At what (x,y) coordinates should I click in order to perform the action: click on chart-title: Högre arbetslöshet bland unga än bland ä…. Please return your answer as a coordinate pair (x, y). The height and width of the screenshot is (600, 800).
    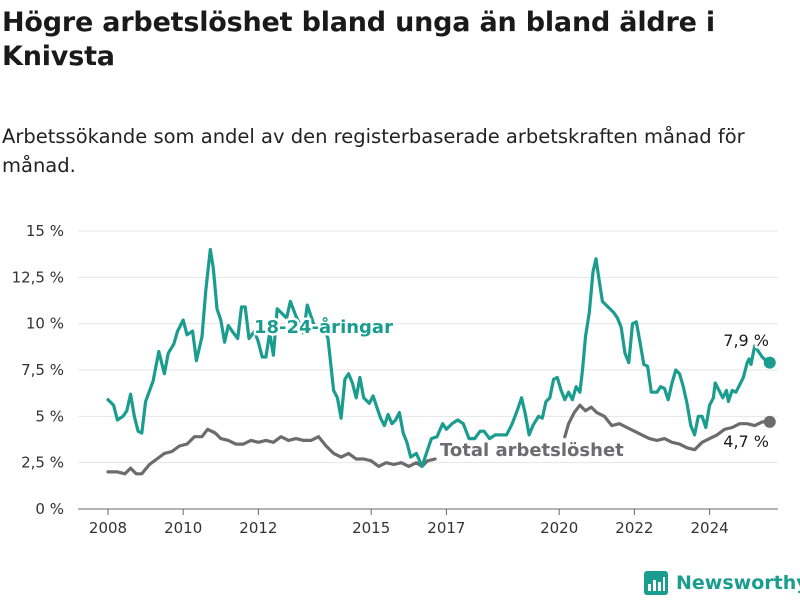
    Looking at the image, I should click on (358, 39).